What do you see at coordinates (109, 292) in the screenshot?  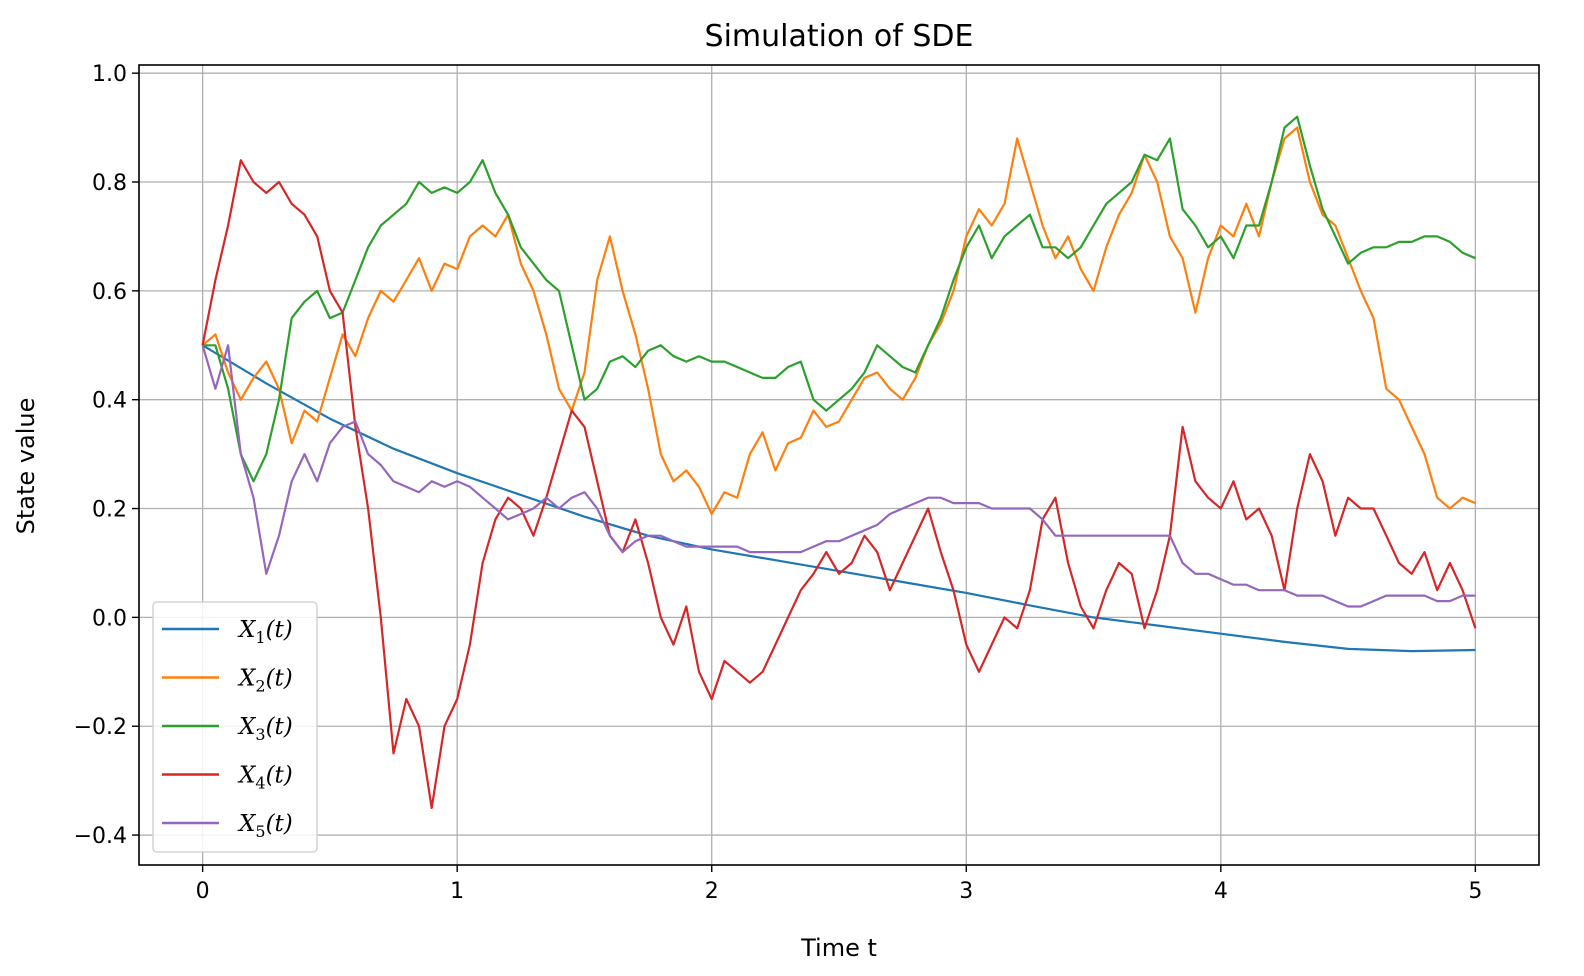 I see `y-tick-label: 0.6` at bounding box center [109, 292].